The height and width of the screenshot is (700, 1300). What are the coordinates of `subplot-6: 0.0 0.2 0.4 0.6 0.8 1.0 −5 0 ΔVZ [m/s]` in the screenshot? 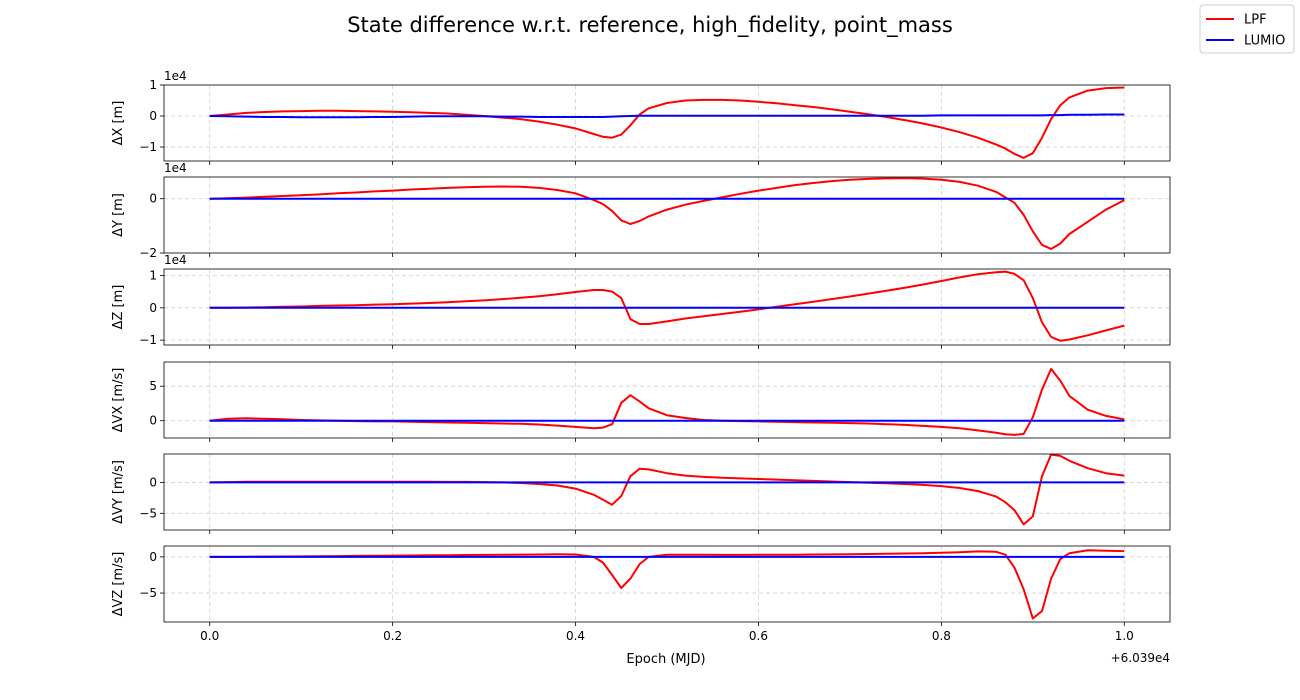 It's located at (641, 594).